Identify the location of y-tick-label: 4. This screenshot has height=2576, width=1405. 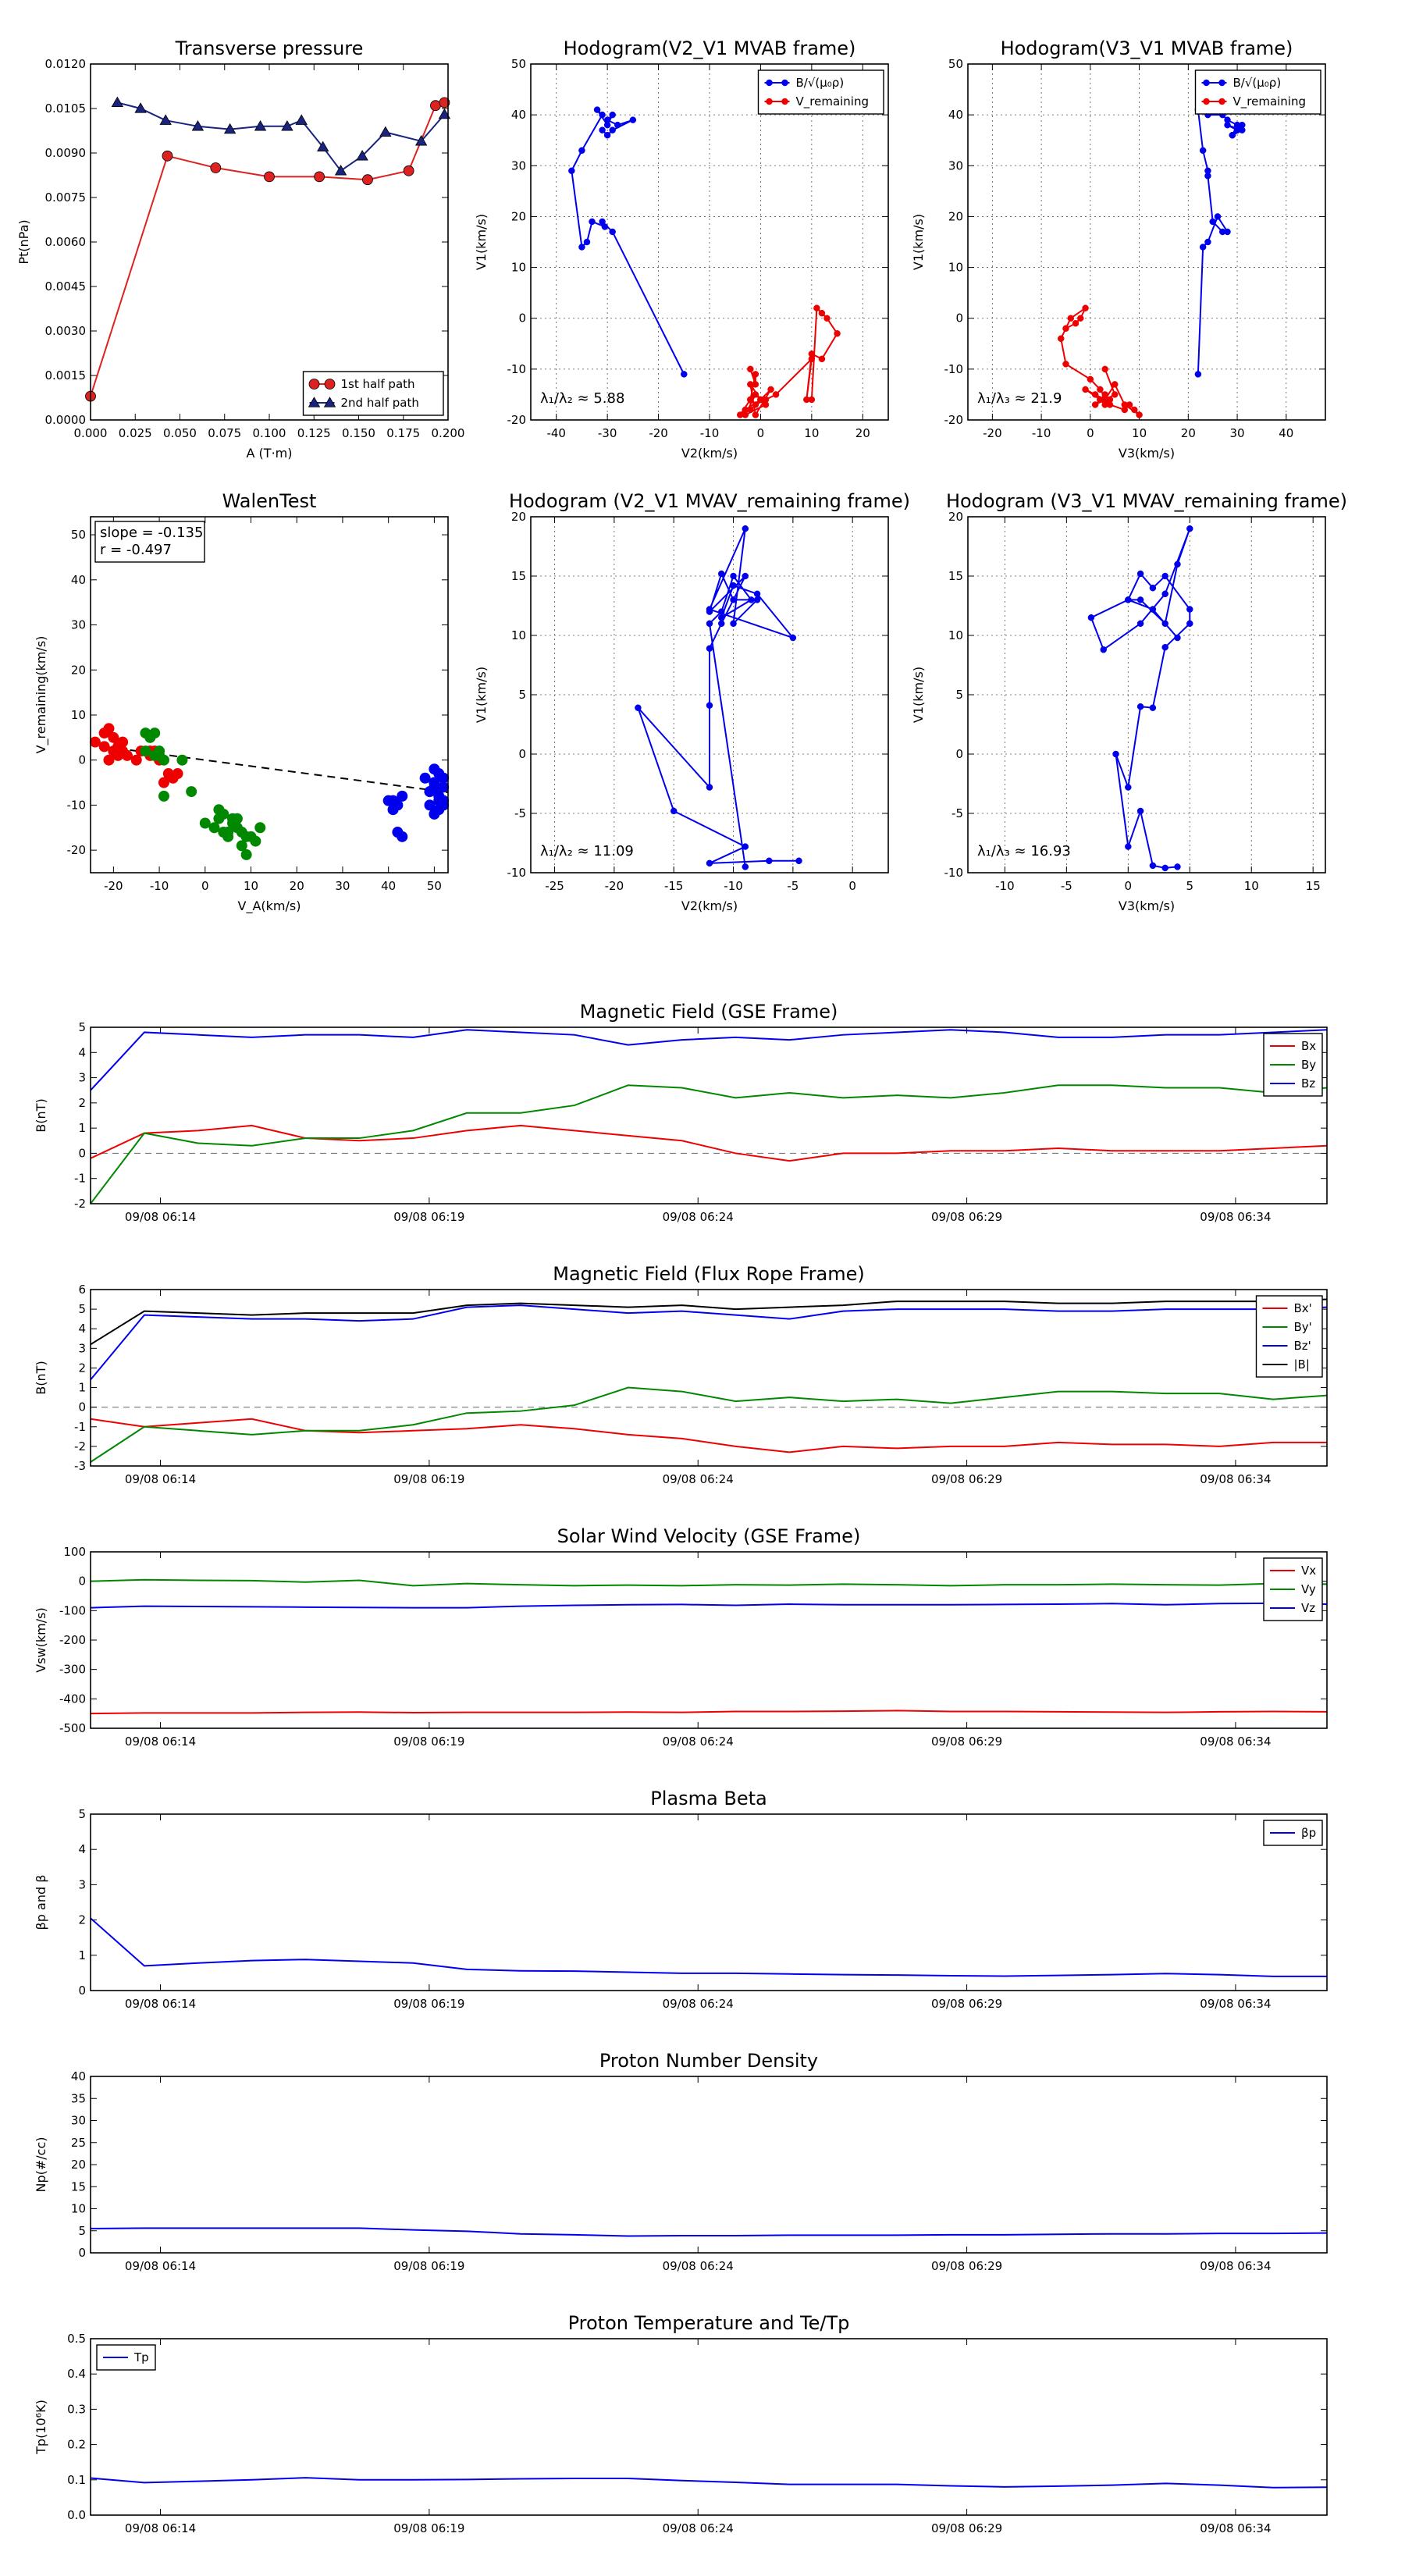
(82, 1052).